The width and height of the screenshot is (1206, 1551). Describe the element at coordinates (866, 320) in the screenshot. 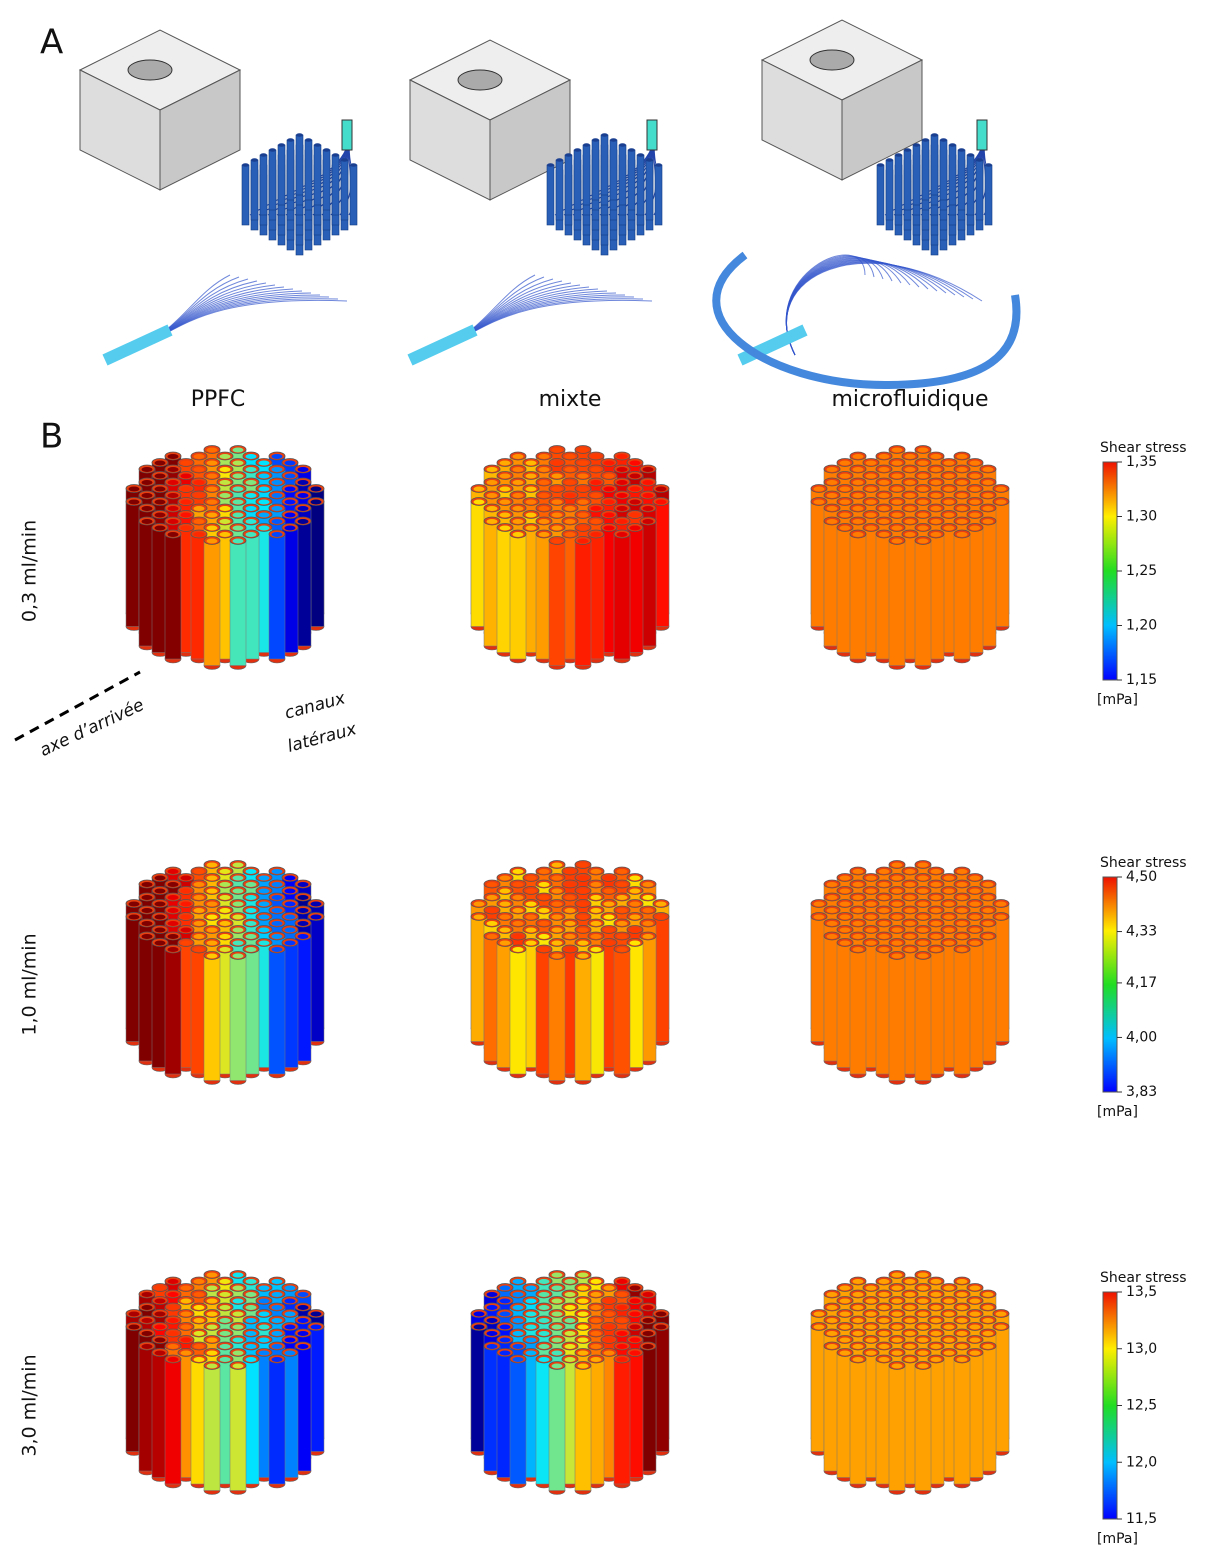

I see `loop-channel` at that location.